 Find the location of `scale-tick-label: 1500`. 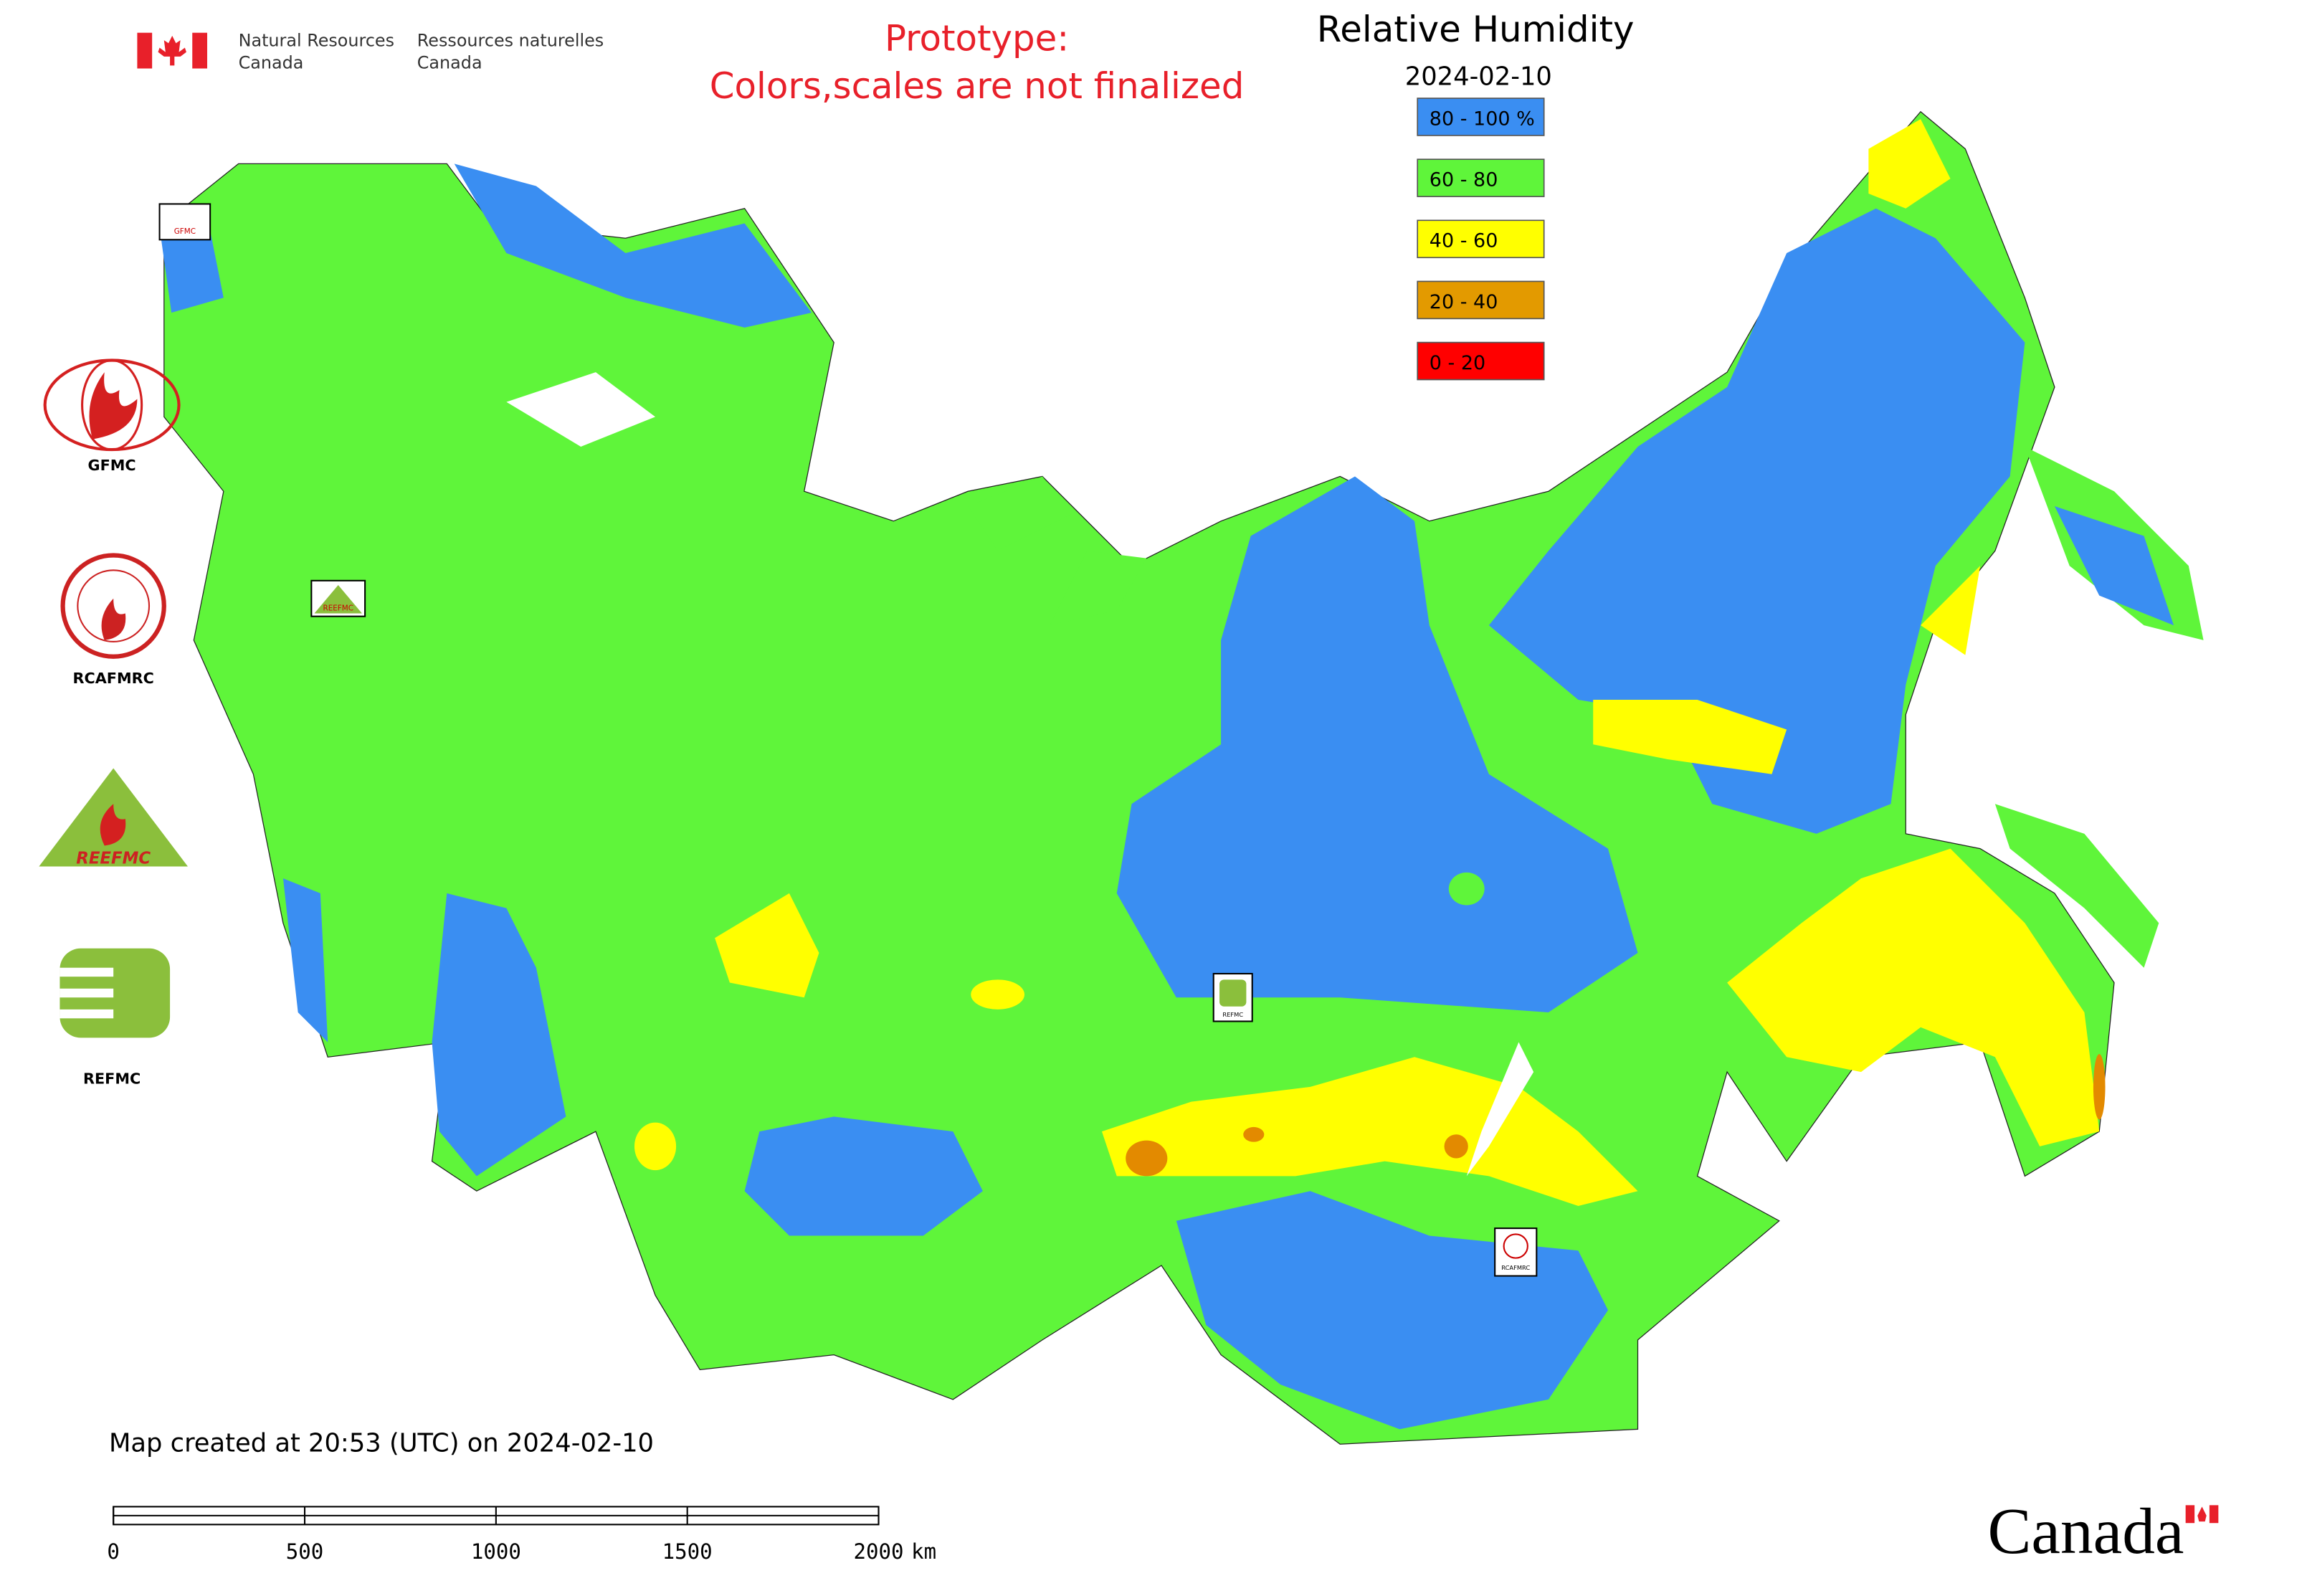

scale-tick-label: 1500 is located at coordinates (688, 1551).